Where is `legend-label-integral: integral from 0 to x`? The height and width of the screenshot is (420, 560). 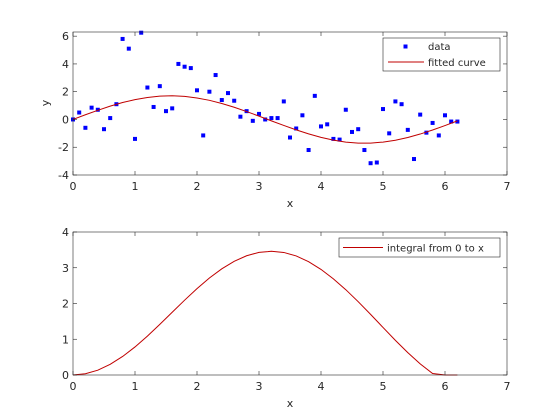 legend-label-integral: integral from 0 to x is located at coordinates (435, 249).